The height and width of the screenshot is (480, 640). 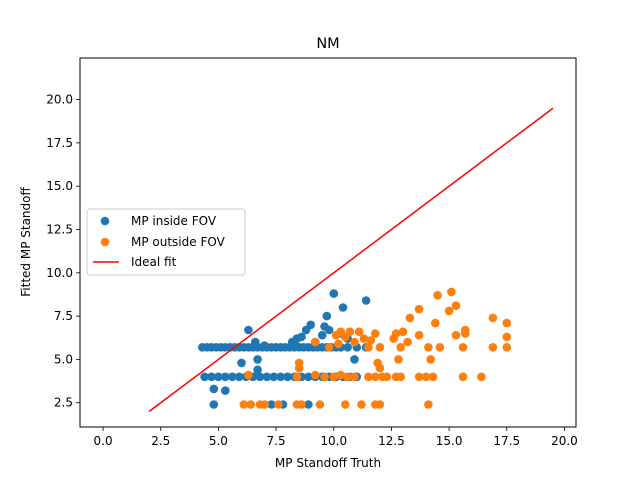 I want to click on y-tick-label: 15.0, so click(x=59, y=186).